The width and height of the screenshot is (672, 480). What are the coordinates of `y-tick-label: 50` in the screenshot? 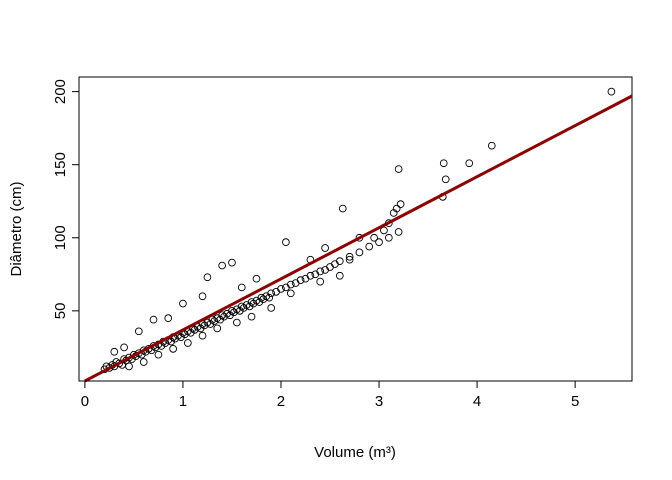 It's located at (60, 311).